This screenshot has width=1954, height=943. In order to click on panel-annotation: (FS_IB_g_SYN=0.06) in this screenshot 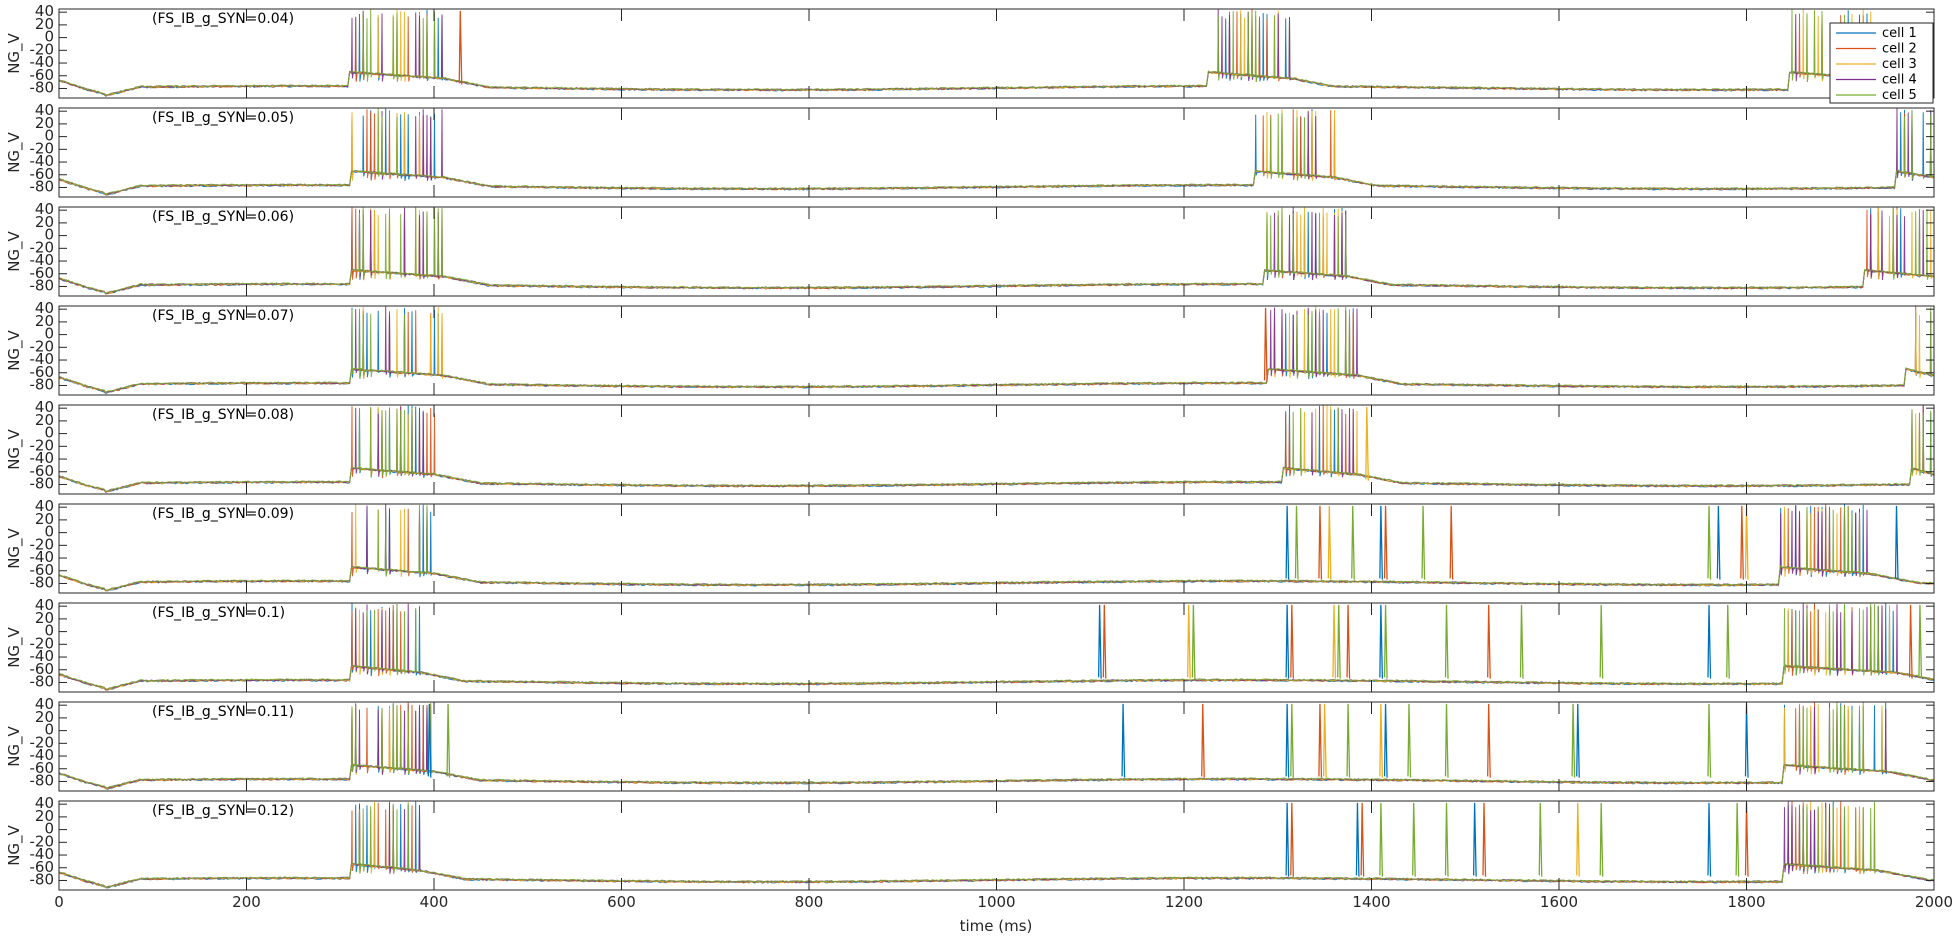, I will do `click(223, 217)`.